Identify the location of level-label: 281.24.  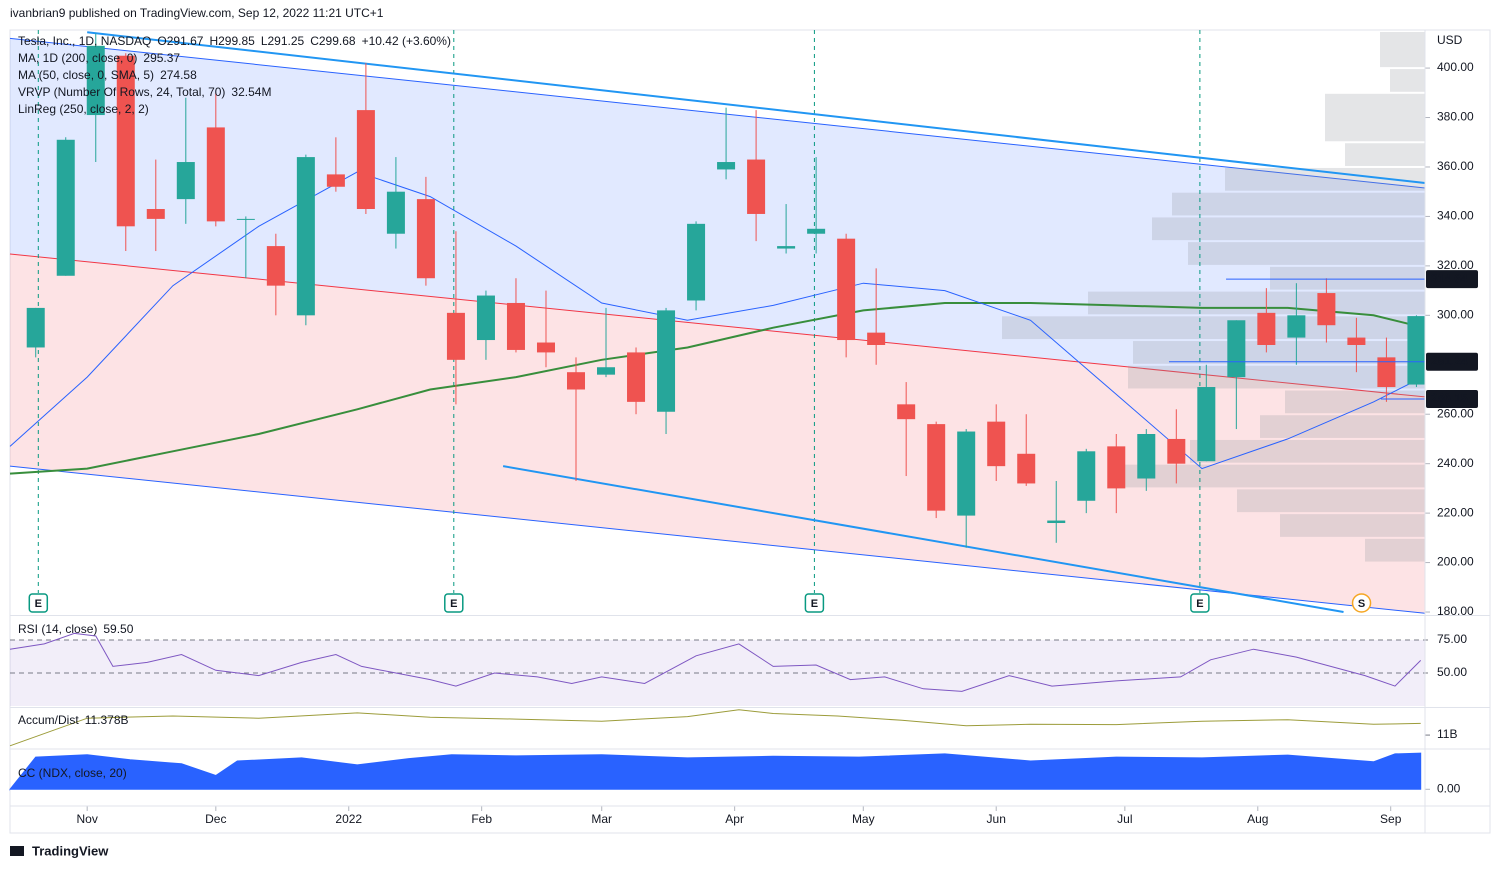
(1449, 361).